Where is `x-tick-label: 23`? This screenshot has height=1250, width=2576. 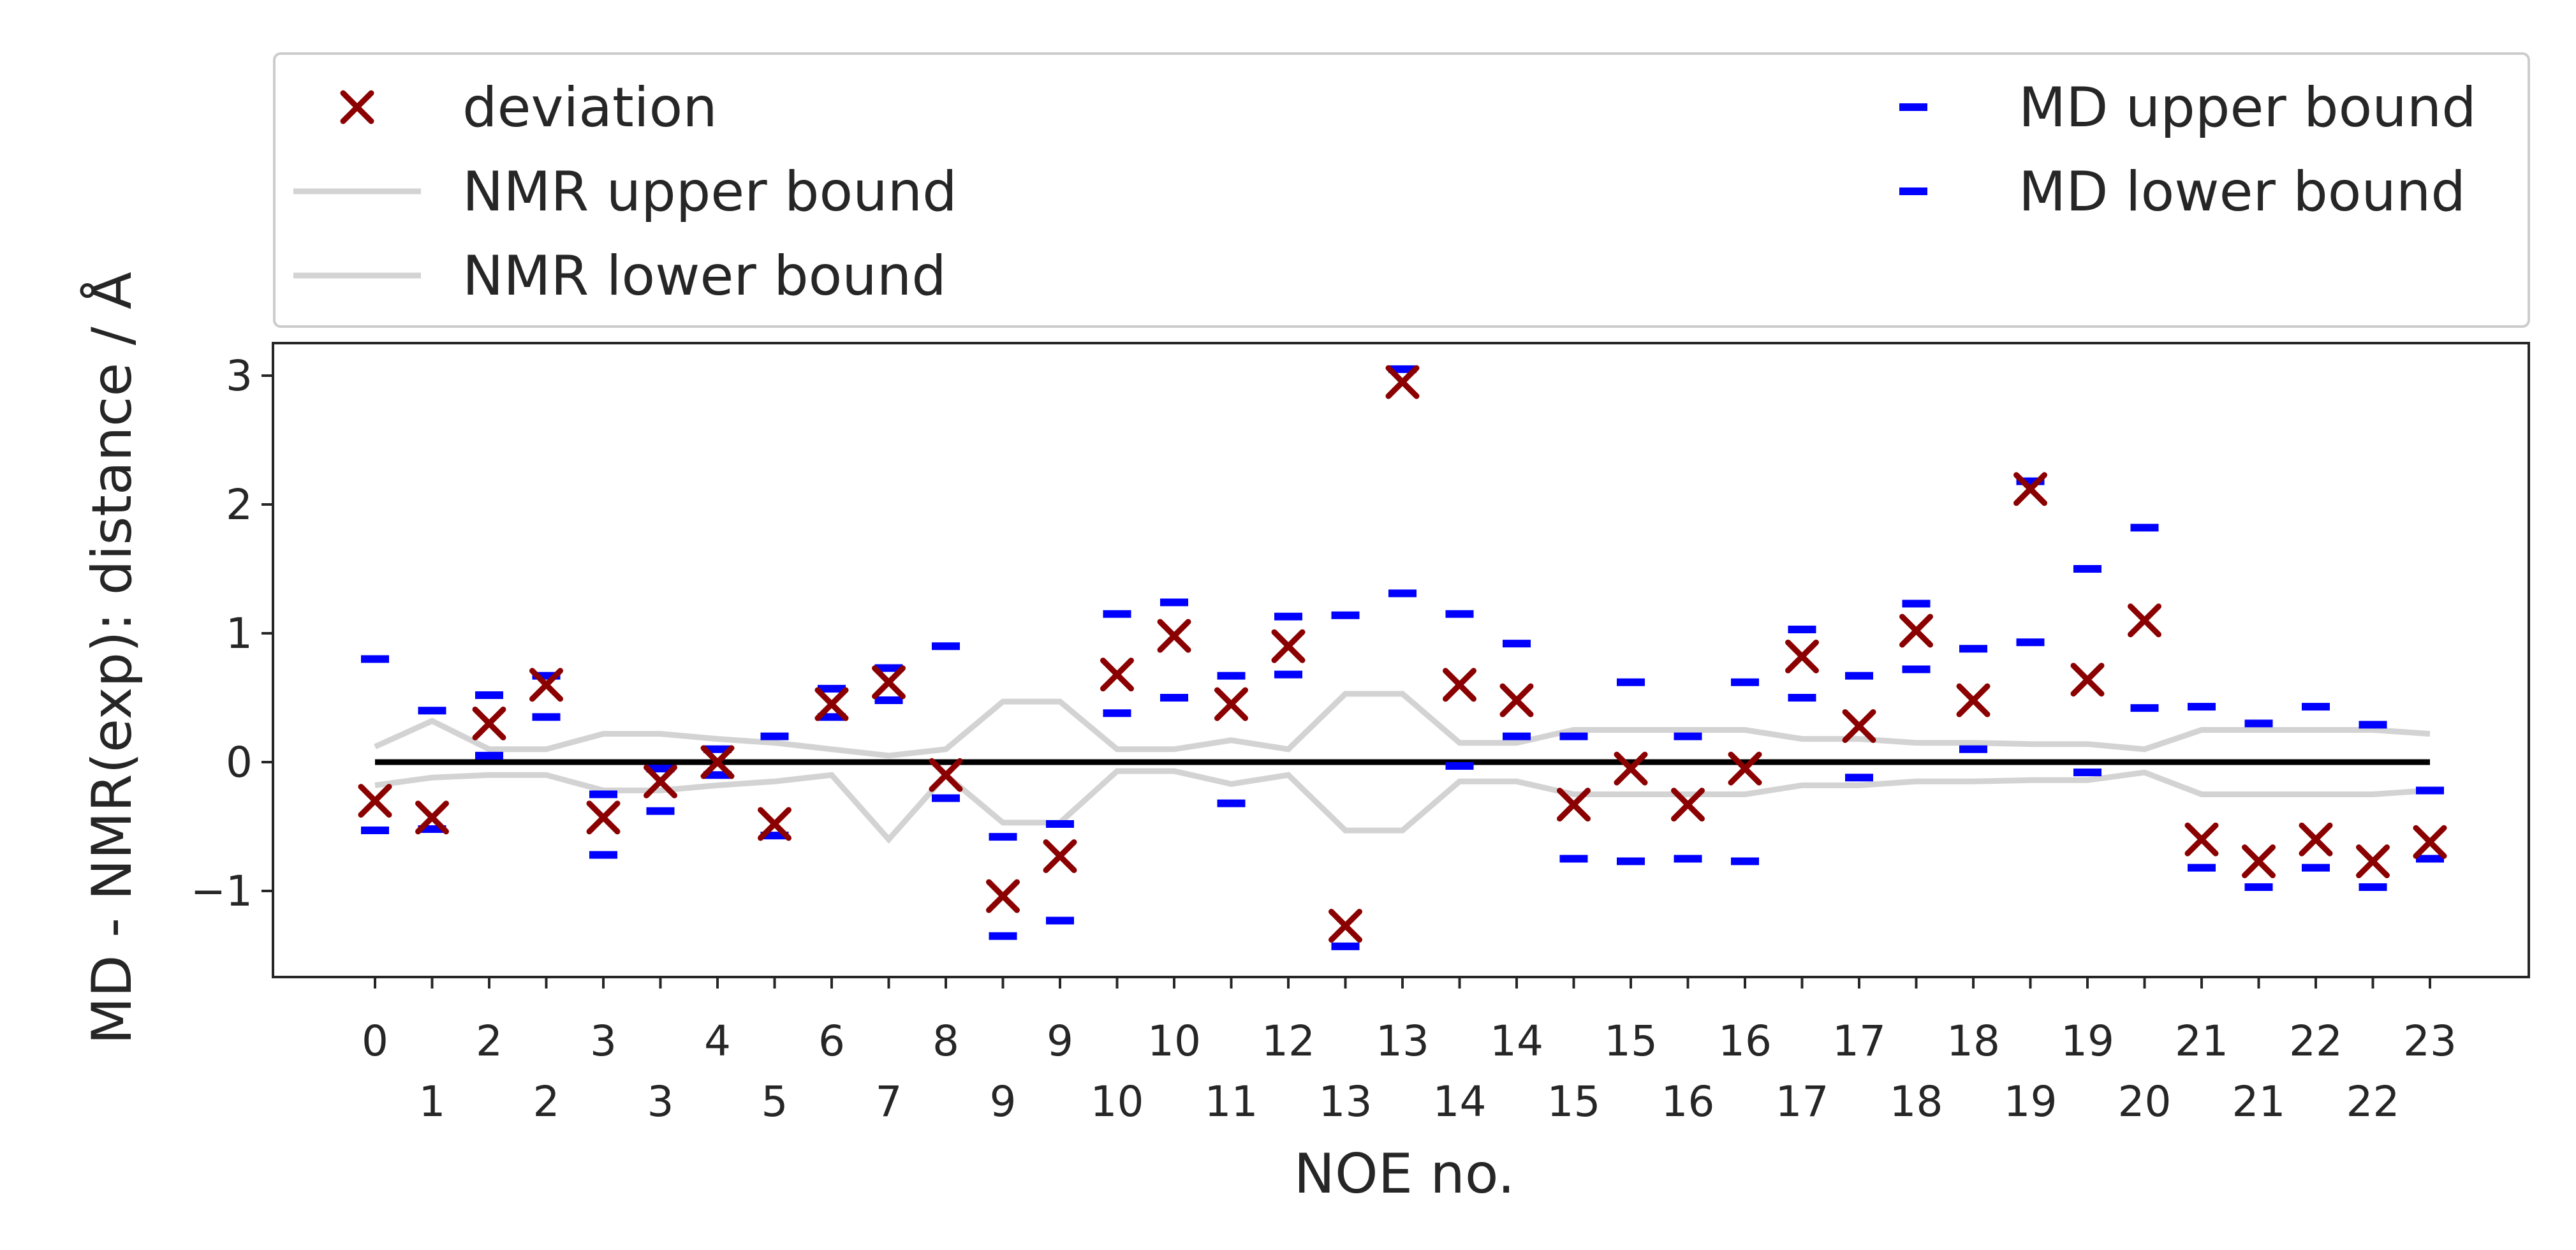 x-tick-label: 23 is located at coordinates (2430, 1041).